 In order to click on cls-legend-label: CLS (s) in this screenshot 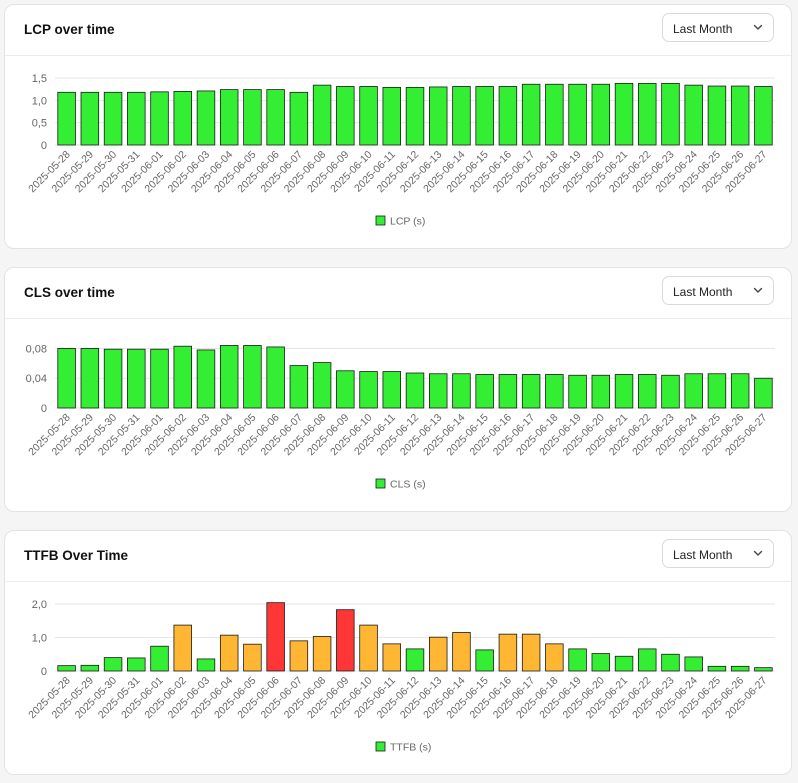, I will do `click(408, 485)`.